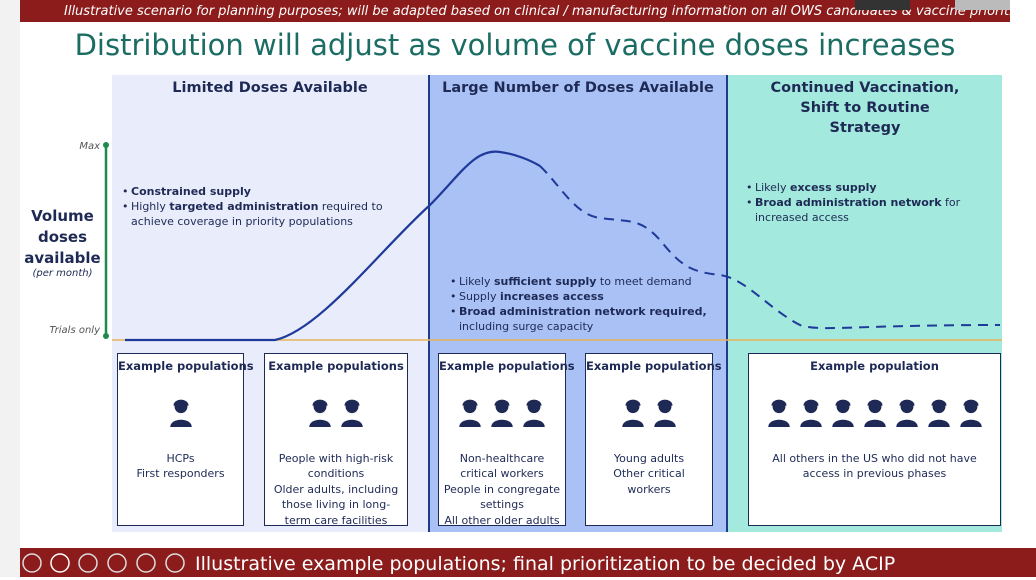  What do you see at coordinates (502, 520) in the screenshot?
I see `population-line: All other older adults` at bounding box center [502, 520].